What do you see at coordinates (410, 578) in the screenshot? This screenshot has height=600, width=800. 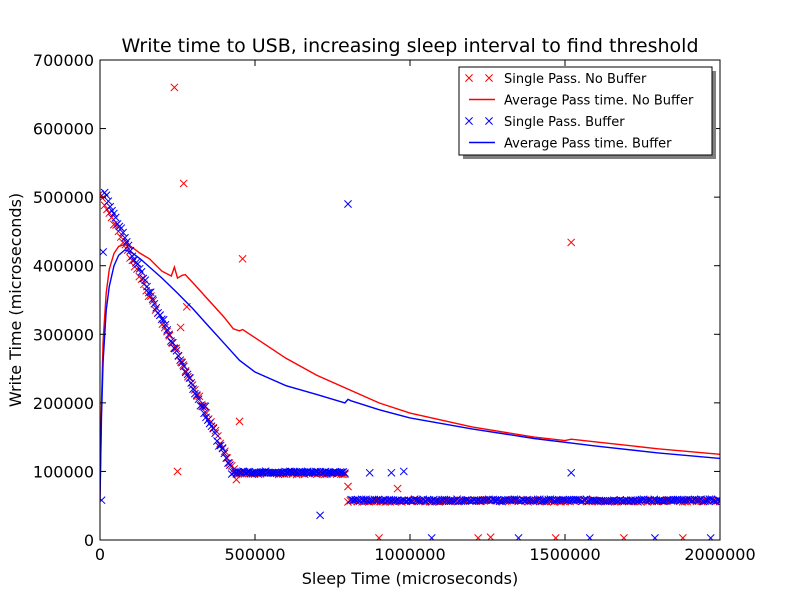 I see `x-axis-label: Sleep Time (microseconds)` at bounding box center [410, 578].